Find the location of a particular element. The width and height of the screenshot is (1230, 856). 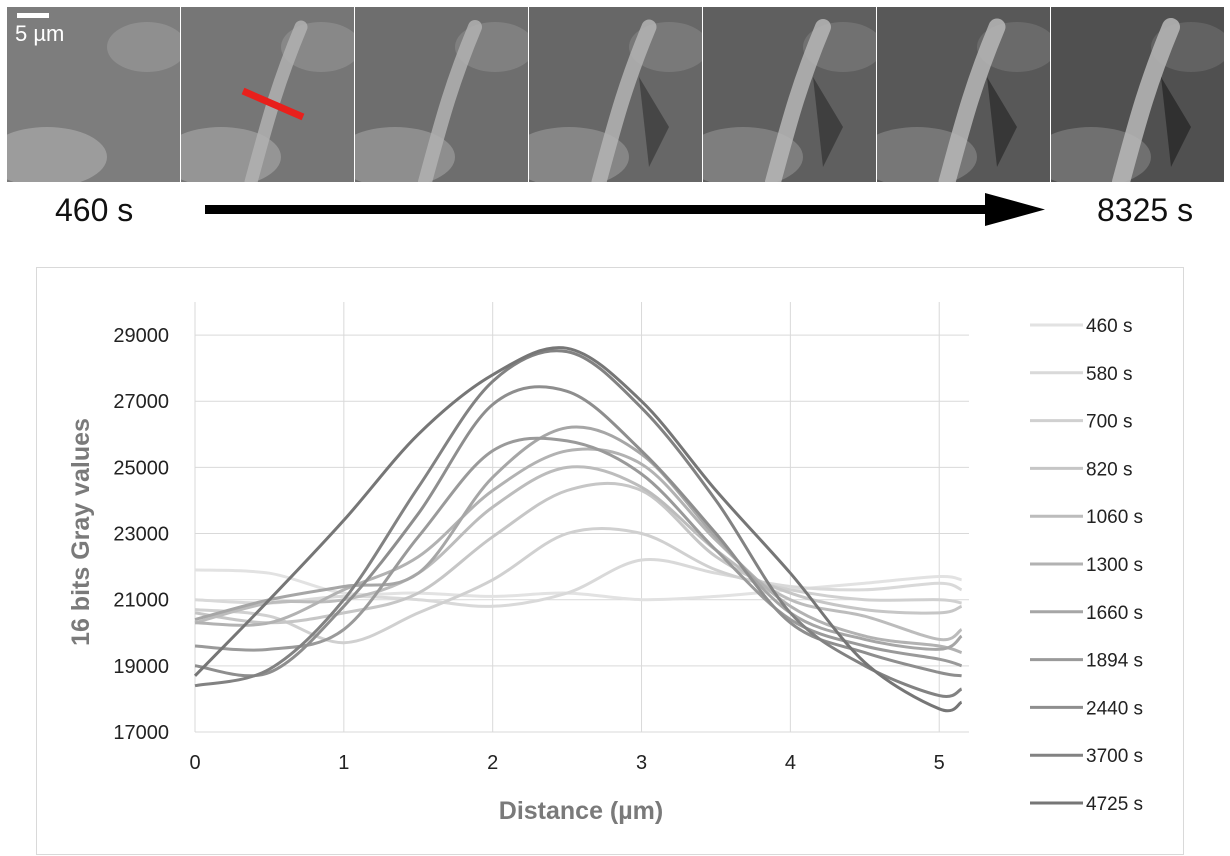

profile-line-marker is located at coordinates (273, 104).